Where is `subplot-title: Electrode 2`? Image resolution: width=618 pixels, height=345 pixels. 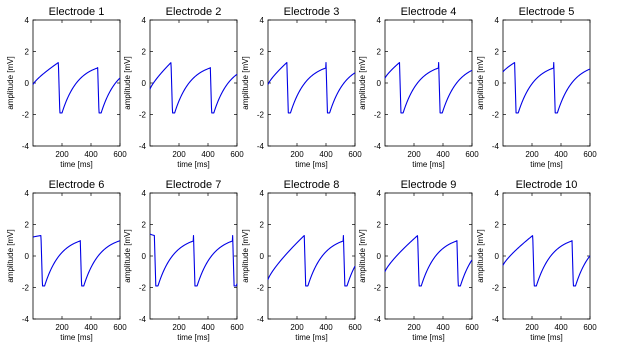
subplot-title: Electrode 2 is located at coordinates (194, 12).